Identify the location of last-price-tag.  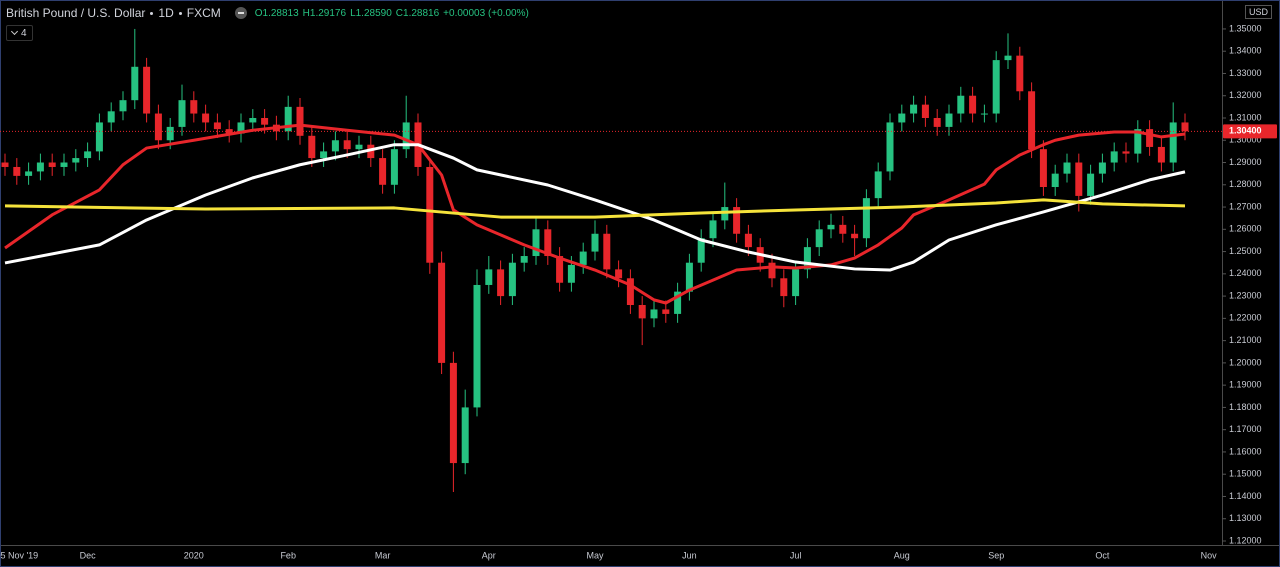
(1250, 131).